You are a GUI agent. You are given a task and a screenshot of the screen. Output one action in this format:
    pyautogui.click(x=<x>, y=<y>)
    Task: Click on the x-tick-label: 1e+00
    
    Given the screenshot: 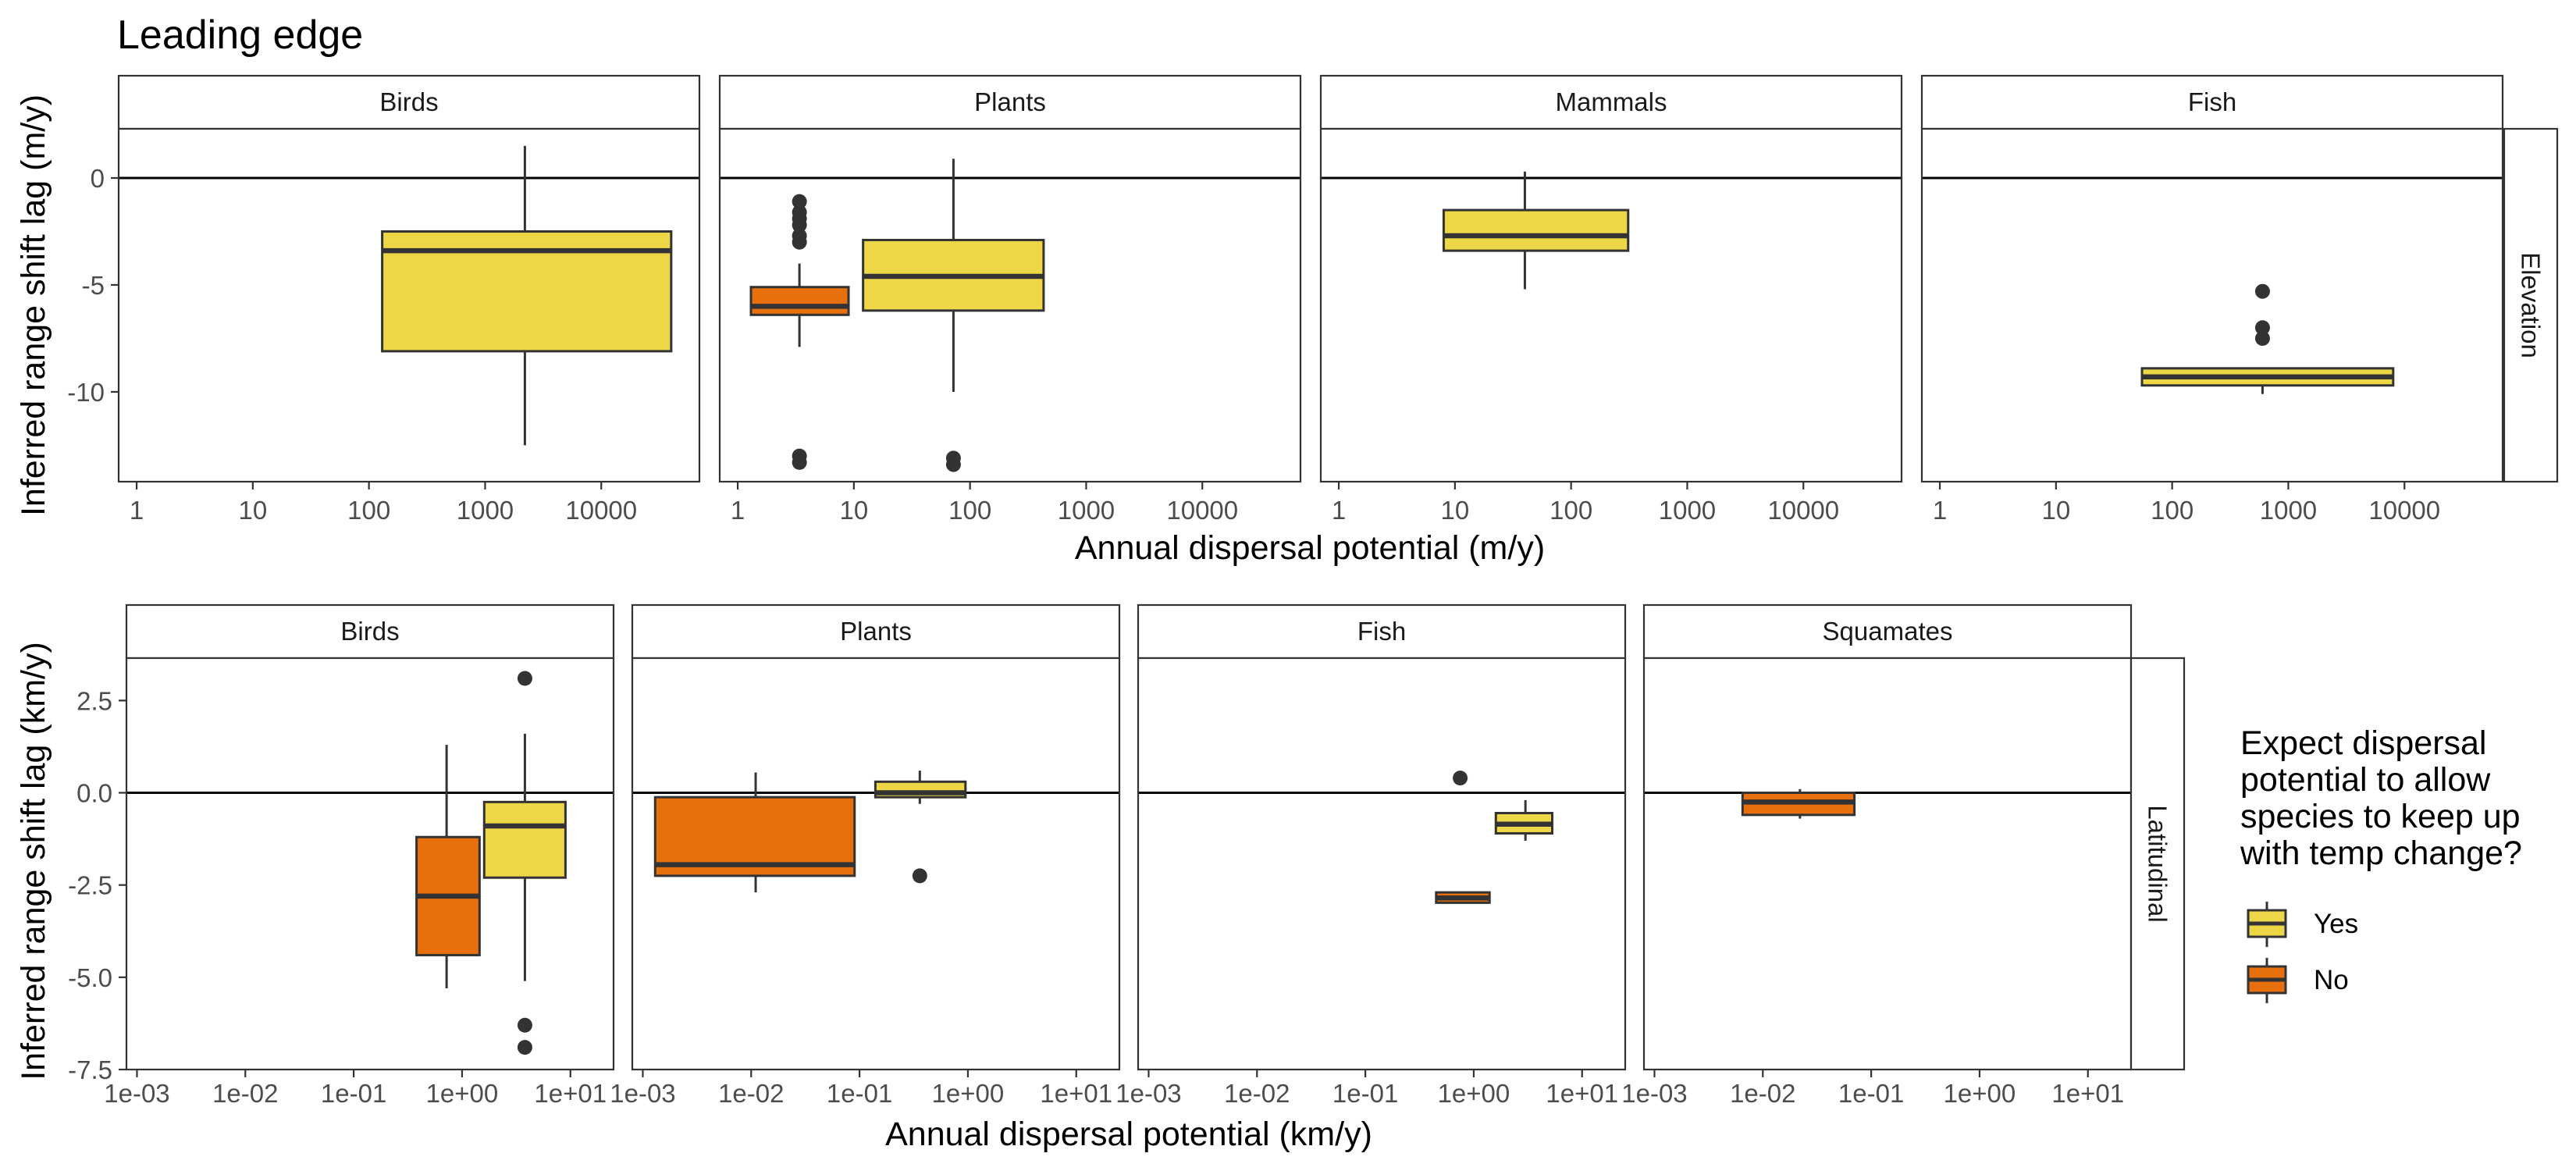 What is the action you would take?
    pyautogui.click(x=1474, y=1093)
    